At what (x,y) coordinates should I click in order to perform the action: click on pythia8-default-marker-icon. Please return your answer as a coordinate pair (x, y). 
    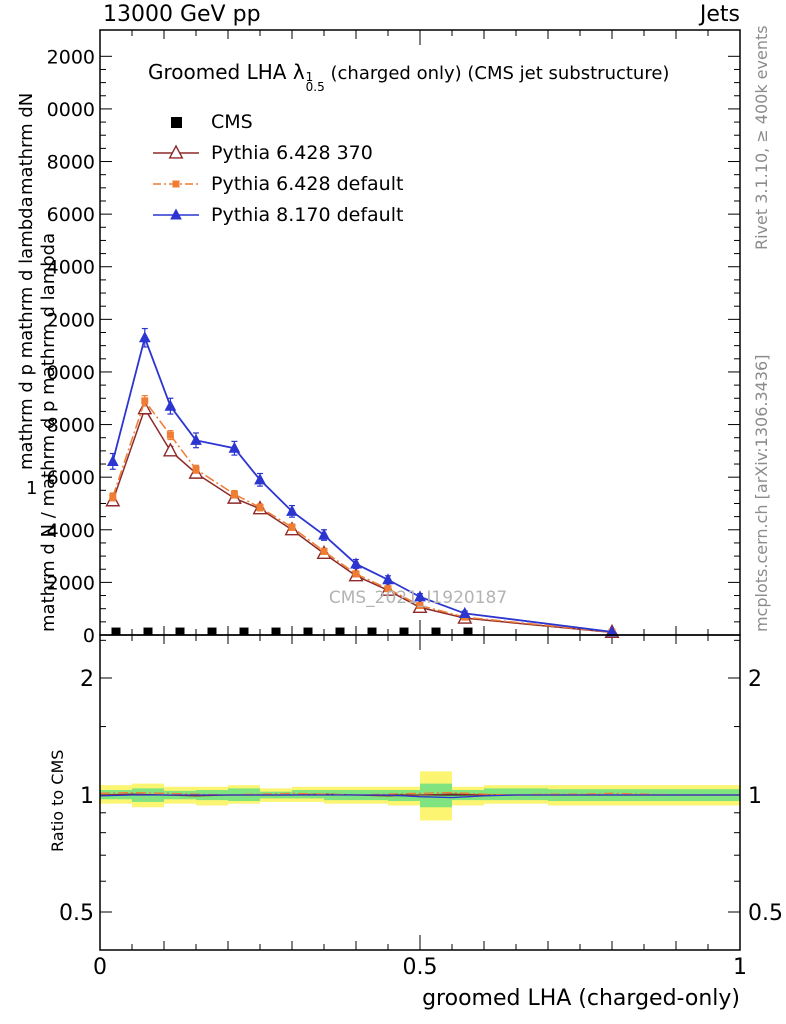
    Looking at the image, I should click on (176, 214).